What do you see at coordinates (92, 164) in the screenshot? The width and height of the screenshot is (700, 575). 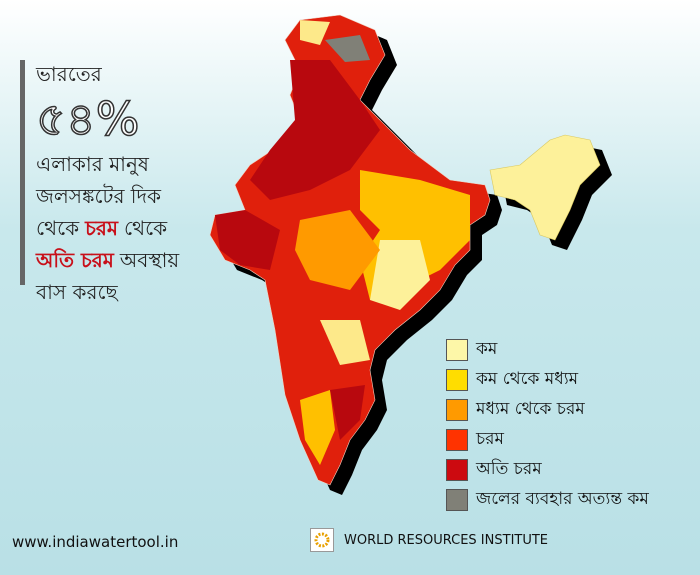 I see `text: এলাকার মানুষ` at bounding box center [92, 164].